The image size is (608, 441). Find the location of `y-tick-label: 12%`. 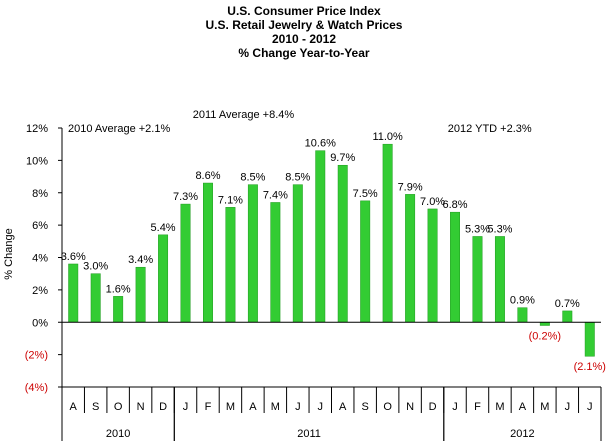

y-tick-label: 12% is located at coordinates (37, 129).